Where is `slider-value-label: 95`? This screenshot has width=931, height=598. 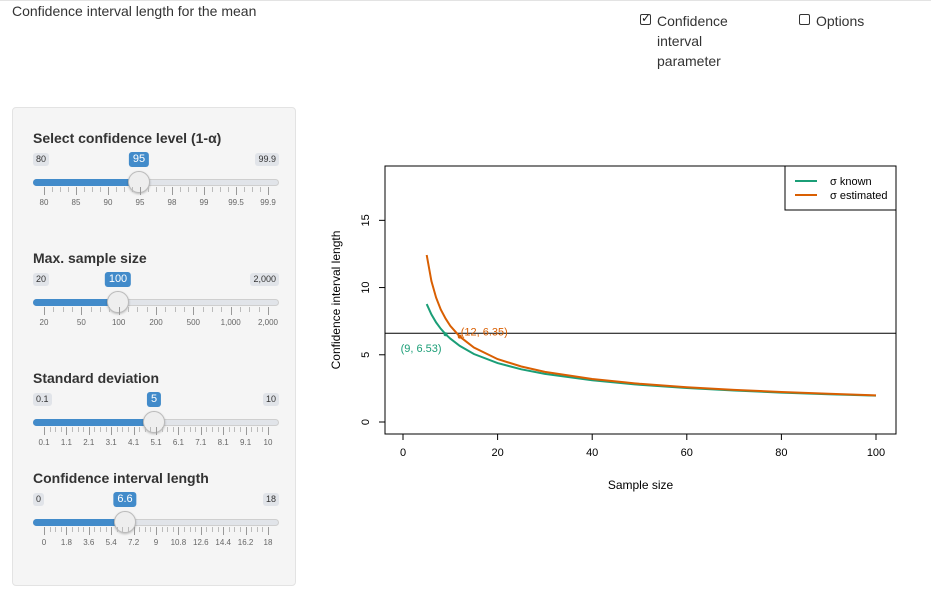
slider-value-label: 95 is located at coordinates (139, 159).